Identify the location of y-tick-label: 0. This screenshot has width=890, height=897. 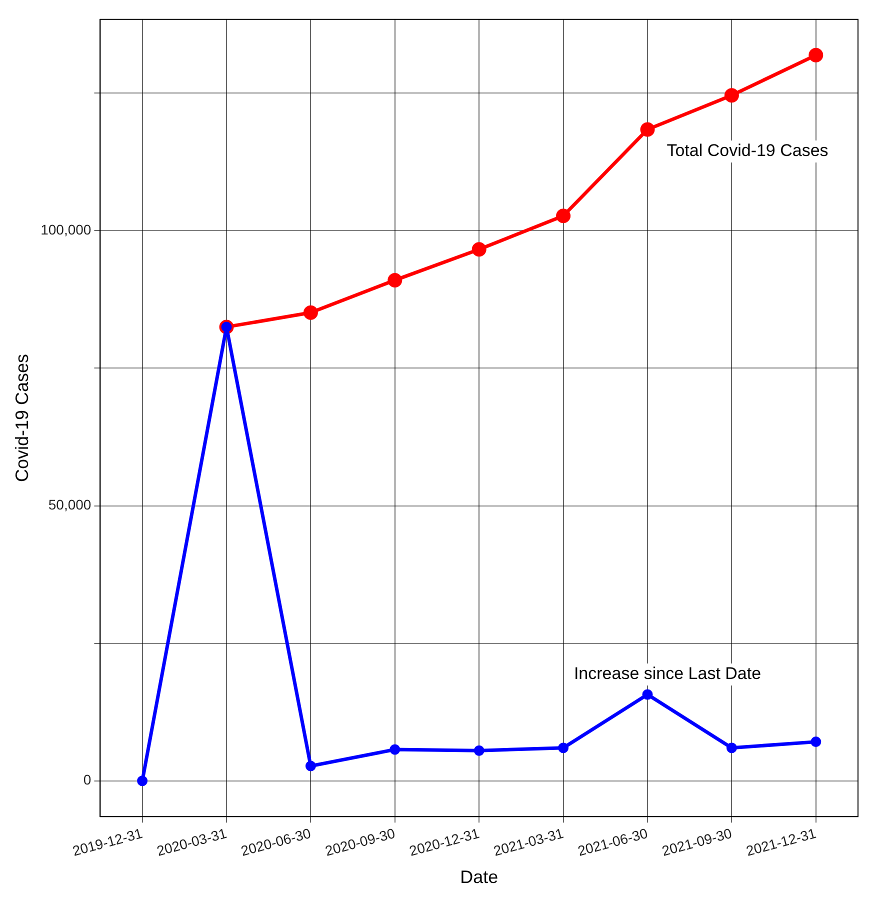
(87, 780).